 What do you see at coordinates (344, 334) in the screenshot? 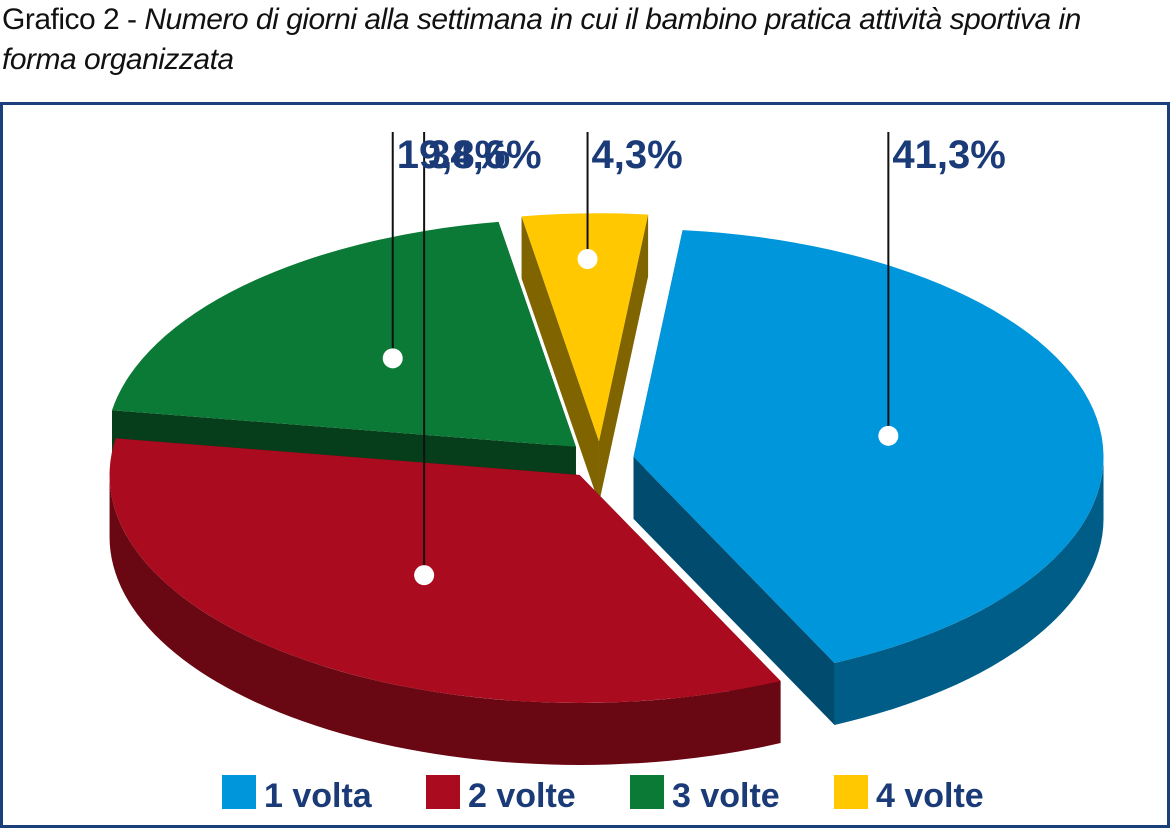
I see `slice-3-volte` at bounding box center [344, 334].